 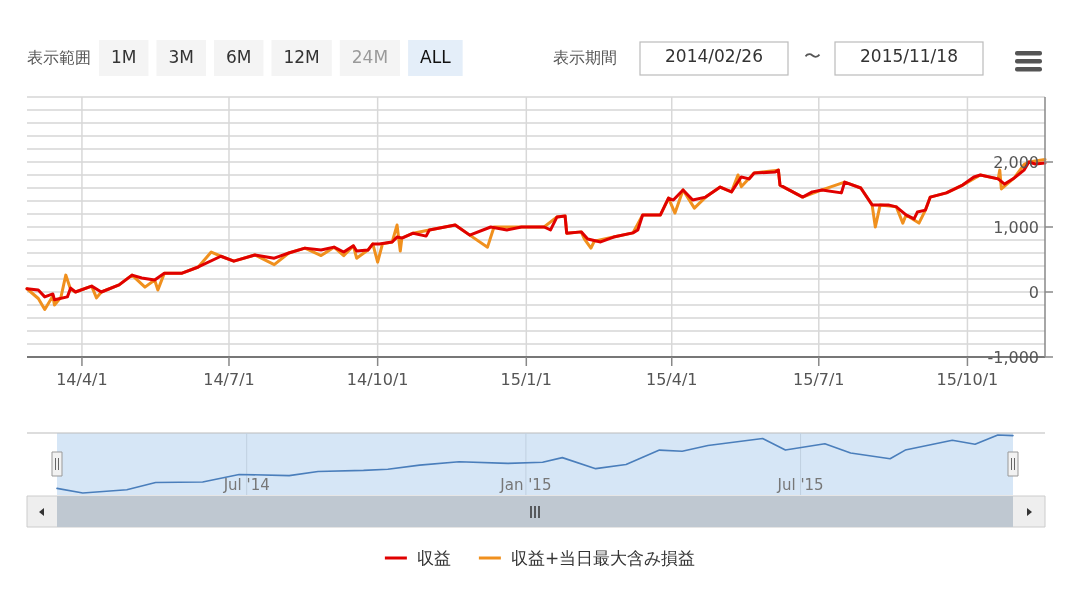 What do you see at coordinates (82, 379) in the screenshot?
I see `x-tick-label: 14/4/1` at bounding box center [82, 379].